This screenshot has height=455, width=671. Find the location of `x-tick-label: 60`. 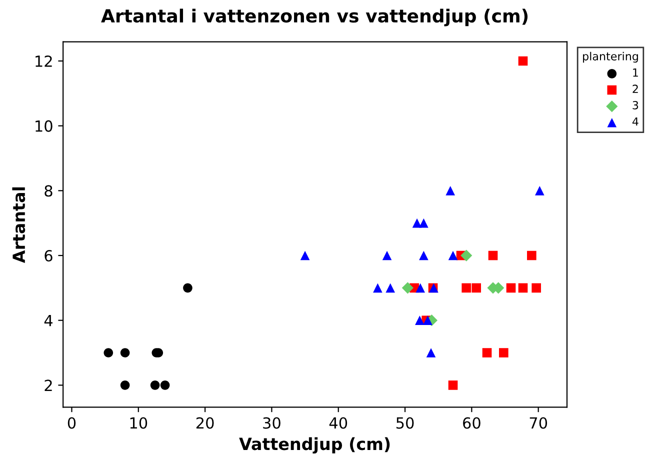

x-tick-label: 60 is located at coordinates (471, 423).